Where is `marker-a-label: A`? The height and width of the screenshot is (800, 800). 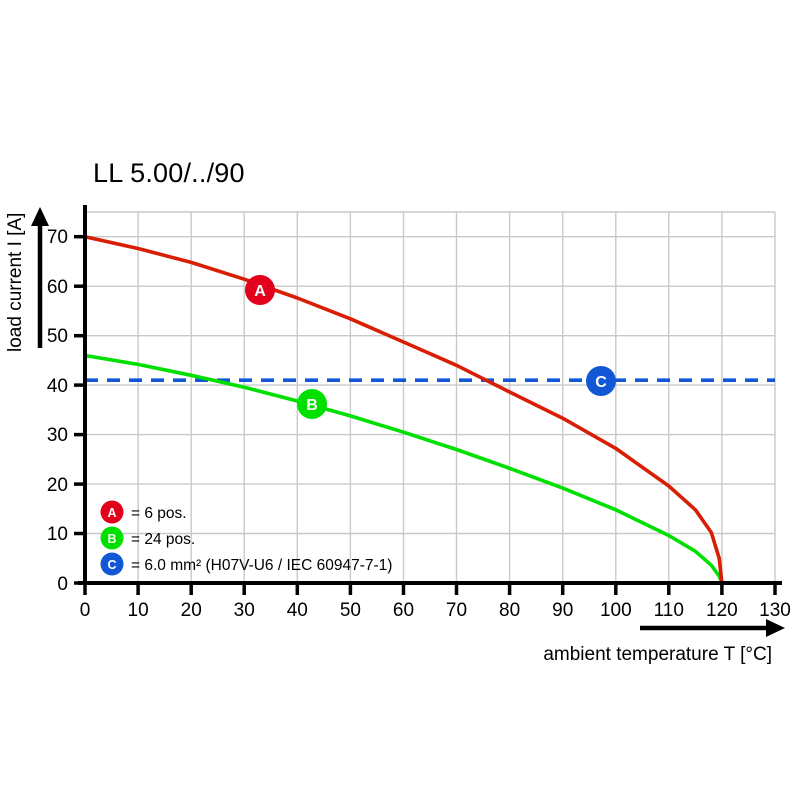
marker-a-label: A is located at coordinates (260, 291).